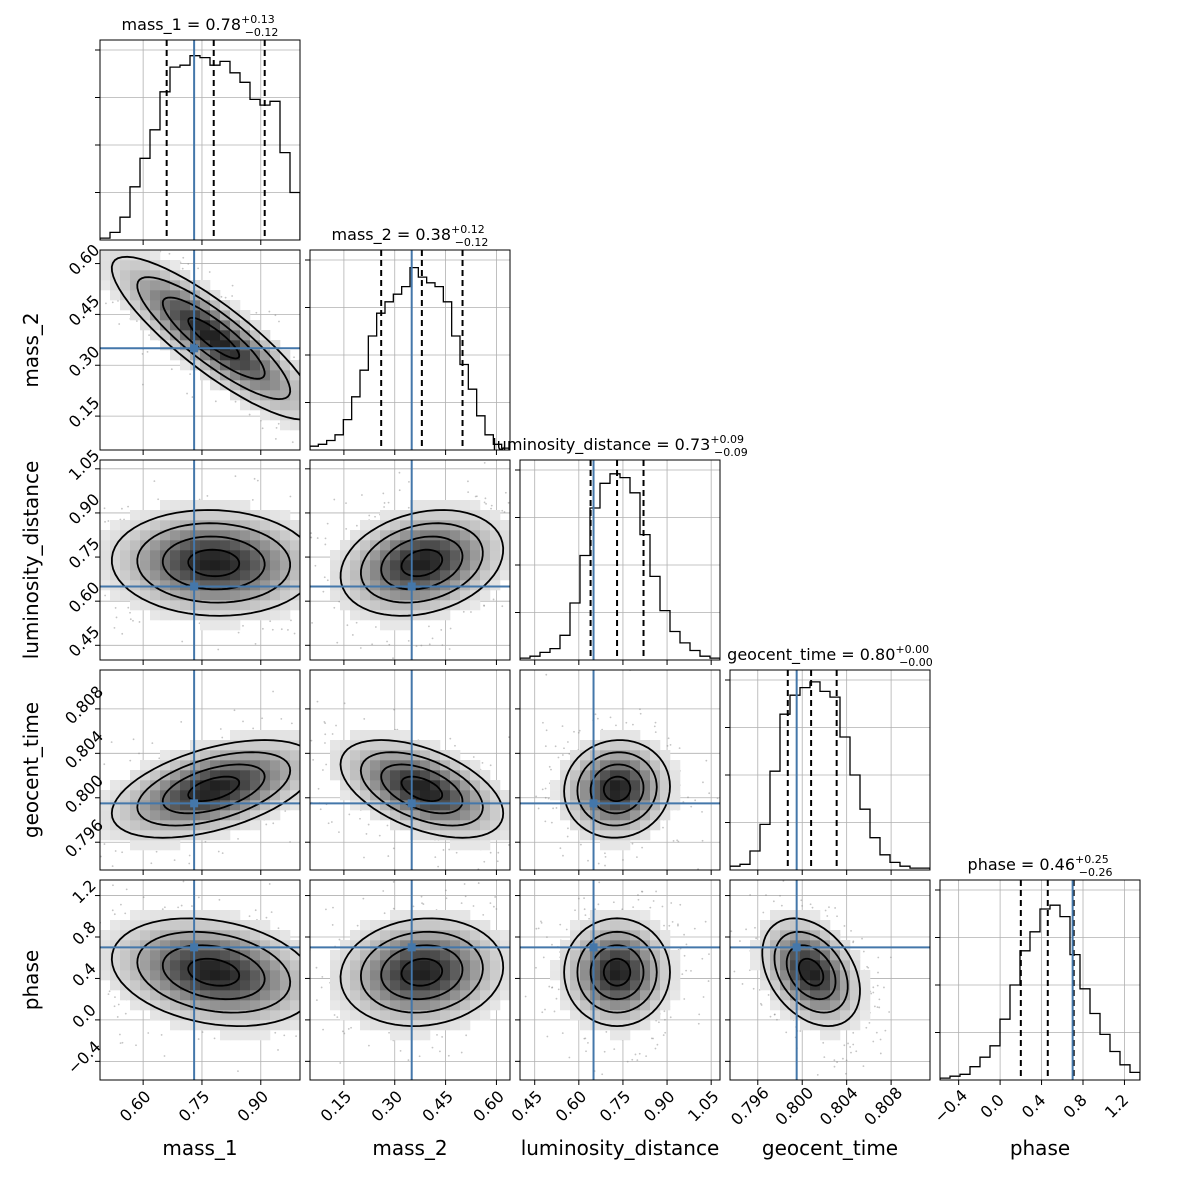 This screenshot has height=1180, width=1180. Describe the element at coordinates (83, 1015) in the screenshot. I see `y-tick-label: 0.0` at that location.